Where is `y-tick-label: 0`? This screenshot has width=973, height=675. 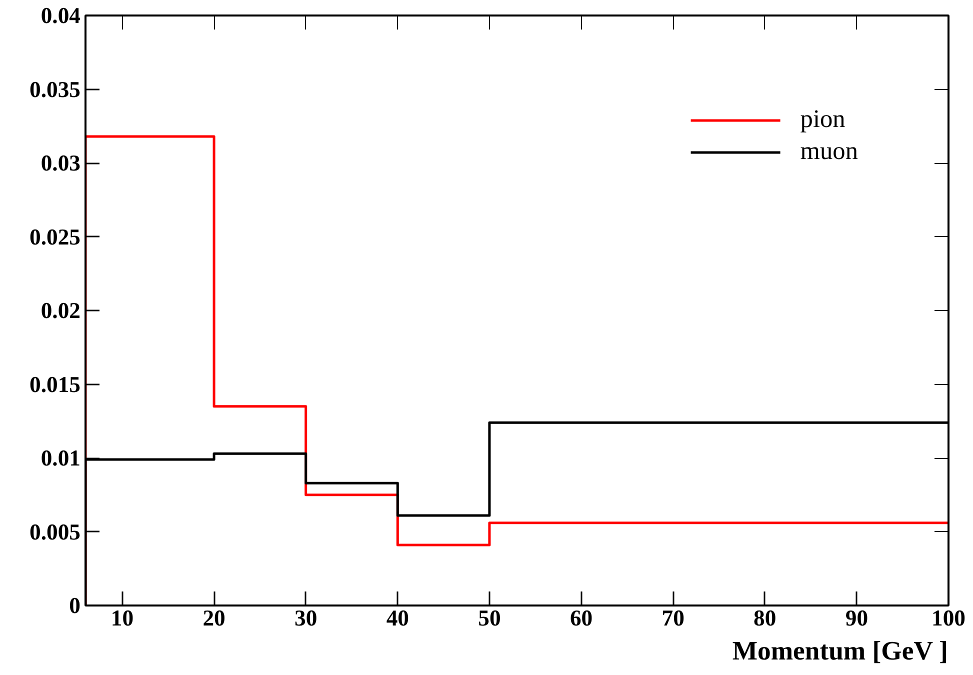
y-tick-label: 0 is located at coordinates (74, 605).